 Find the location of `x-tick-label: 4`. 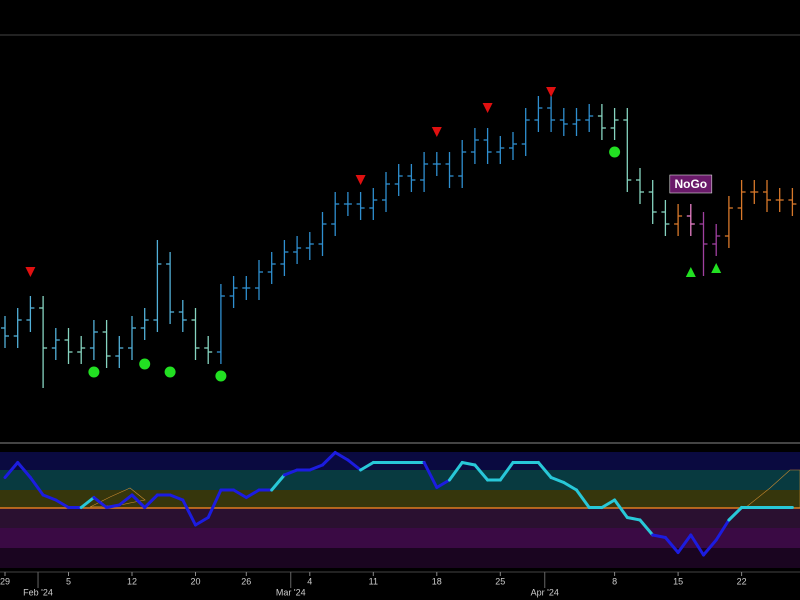

x-tick-label: 4 is located at coordinates (309, 581).